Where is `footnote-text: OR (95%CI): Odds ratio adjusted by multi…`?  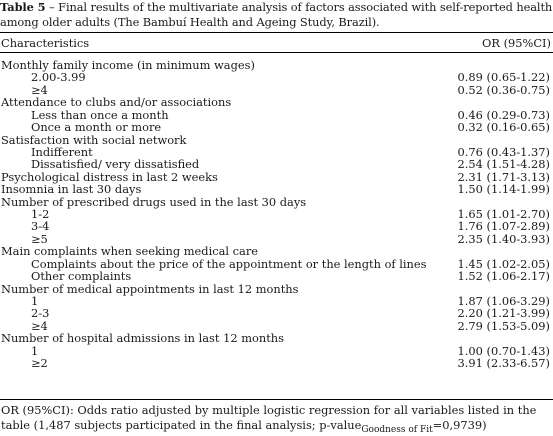
footnote-text: OR (95%CI): Odds ratio adjusted by multi… is located at coordinates (269, 417).